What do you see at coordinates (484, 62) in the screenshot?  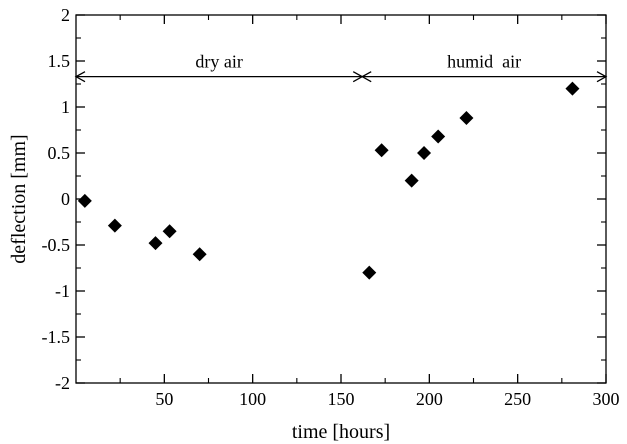 I see `annotation-label: humid air` at bounding box center [484, 62].